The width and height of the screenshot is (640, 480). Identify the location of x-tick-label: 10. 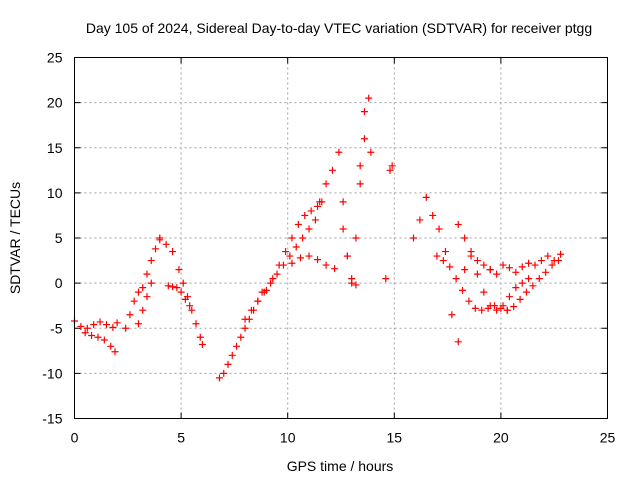
(288, 438).